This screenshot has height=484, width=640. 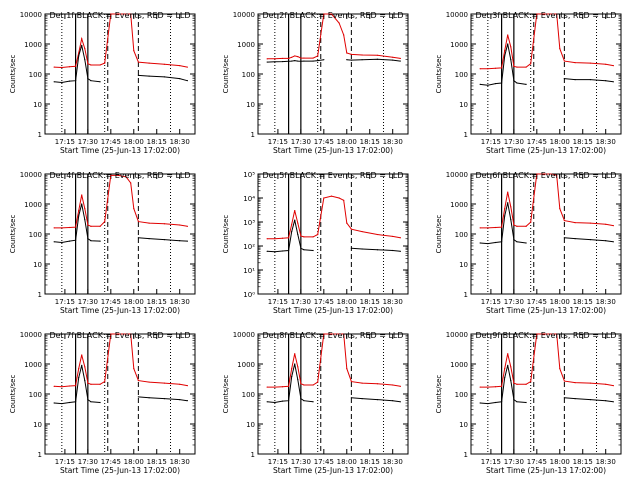 What do you see at coordinates (249, 175) in the screenshot?
I see `y-tick-label: 10⁵` at bounding box center [249, 175].